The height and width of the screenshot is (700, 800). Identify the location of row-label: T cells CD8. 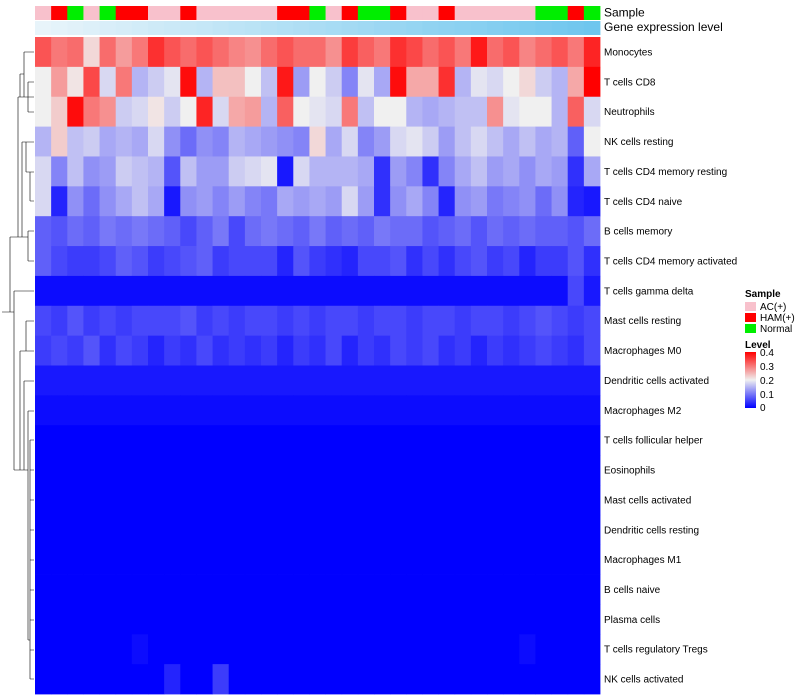
(630, 82).